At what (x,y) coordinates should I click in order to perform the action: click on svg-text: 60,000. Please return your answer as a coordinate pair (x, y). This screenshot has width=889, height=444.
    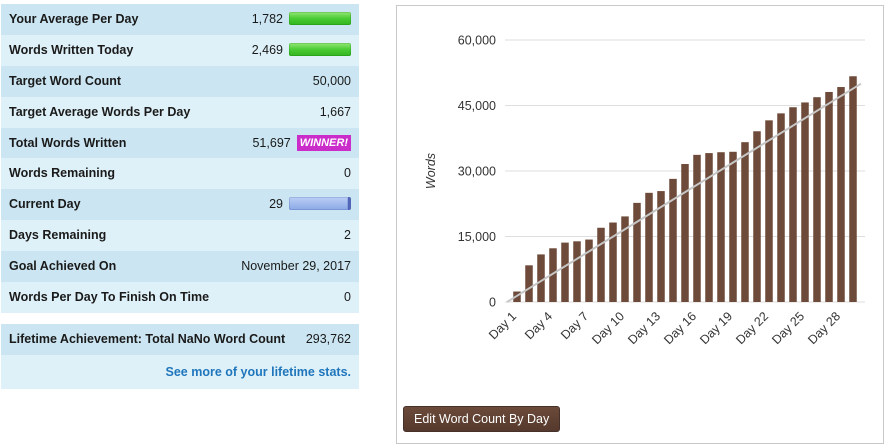
    Looking at the image, I should click on (477, 41).